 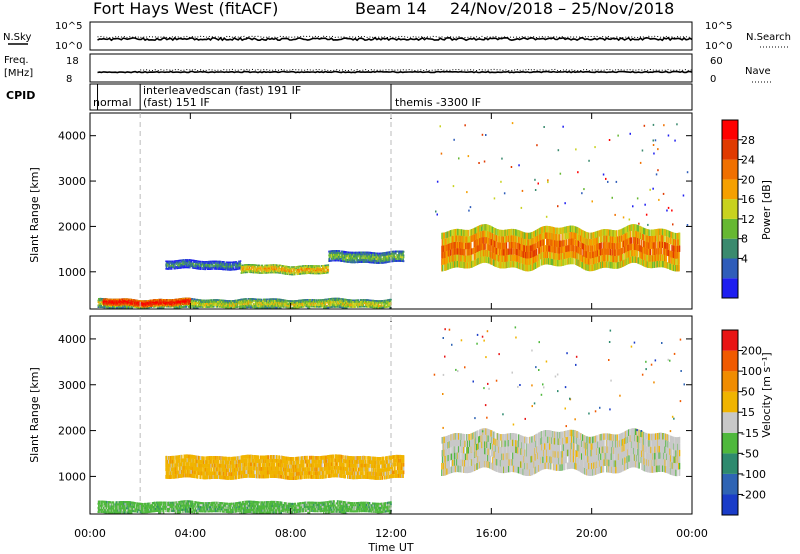 What do you see at coordinates (17, 37) in the screenshot?
I see `nsky-label: N.Sky` at bounding box center [17, 37].